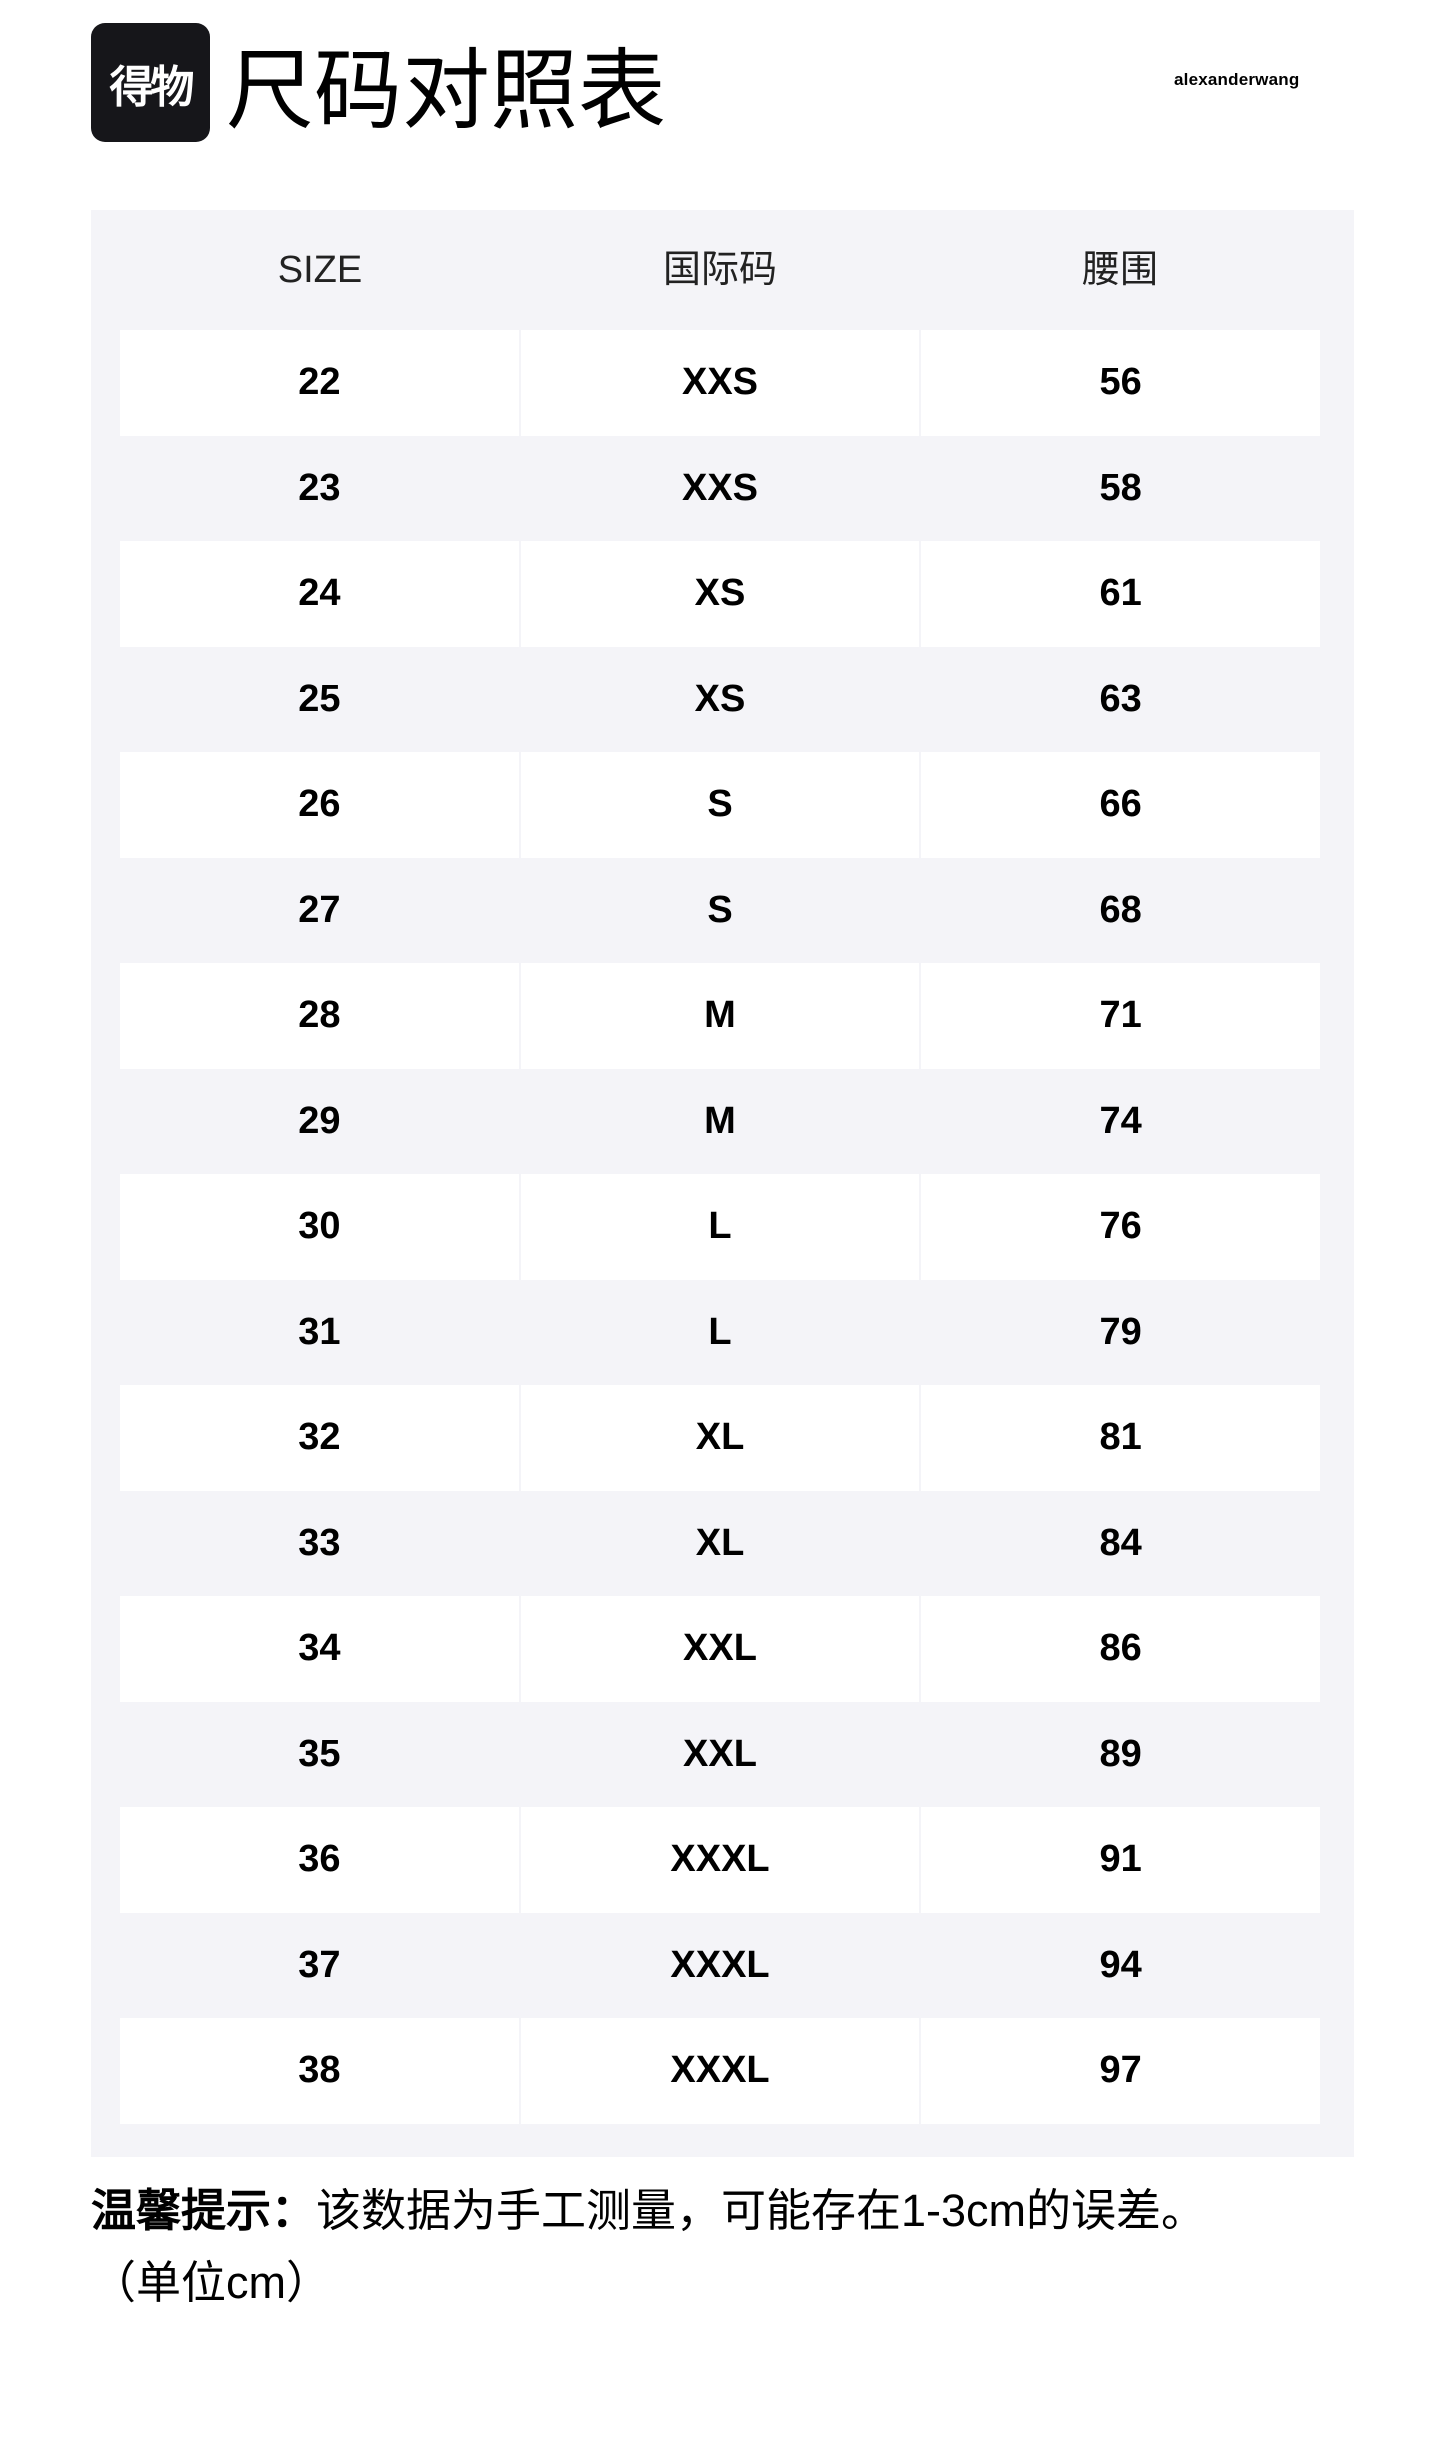 The height and width of the screenshot is (2445, 1440). I want to click on cell-size: 26, so click(319, 805).